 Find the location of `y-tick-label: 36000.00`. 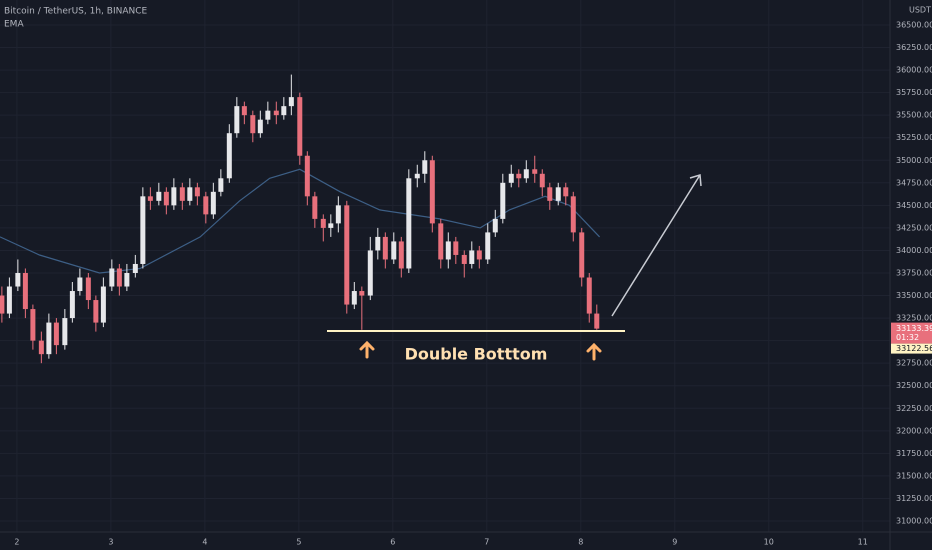

y-tick-label: 36000.00 is located at coordinates (914, 70).